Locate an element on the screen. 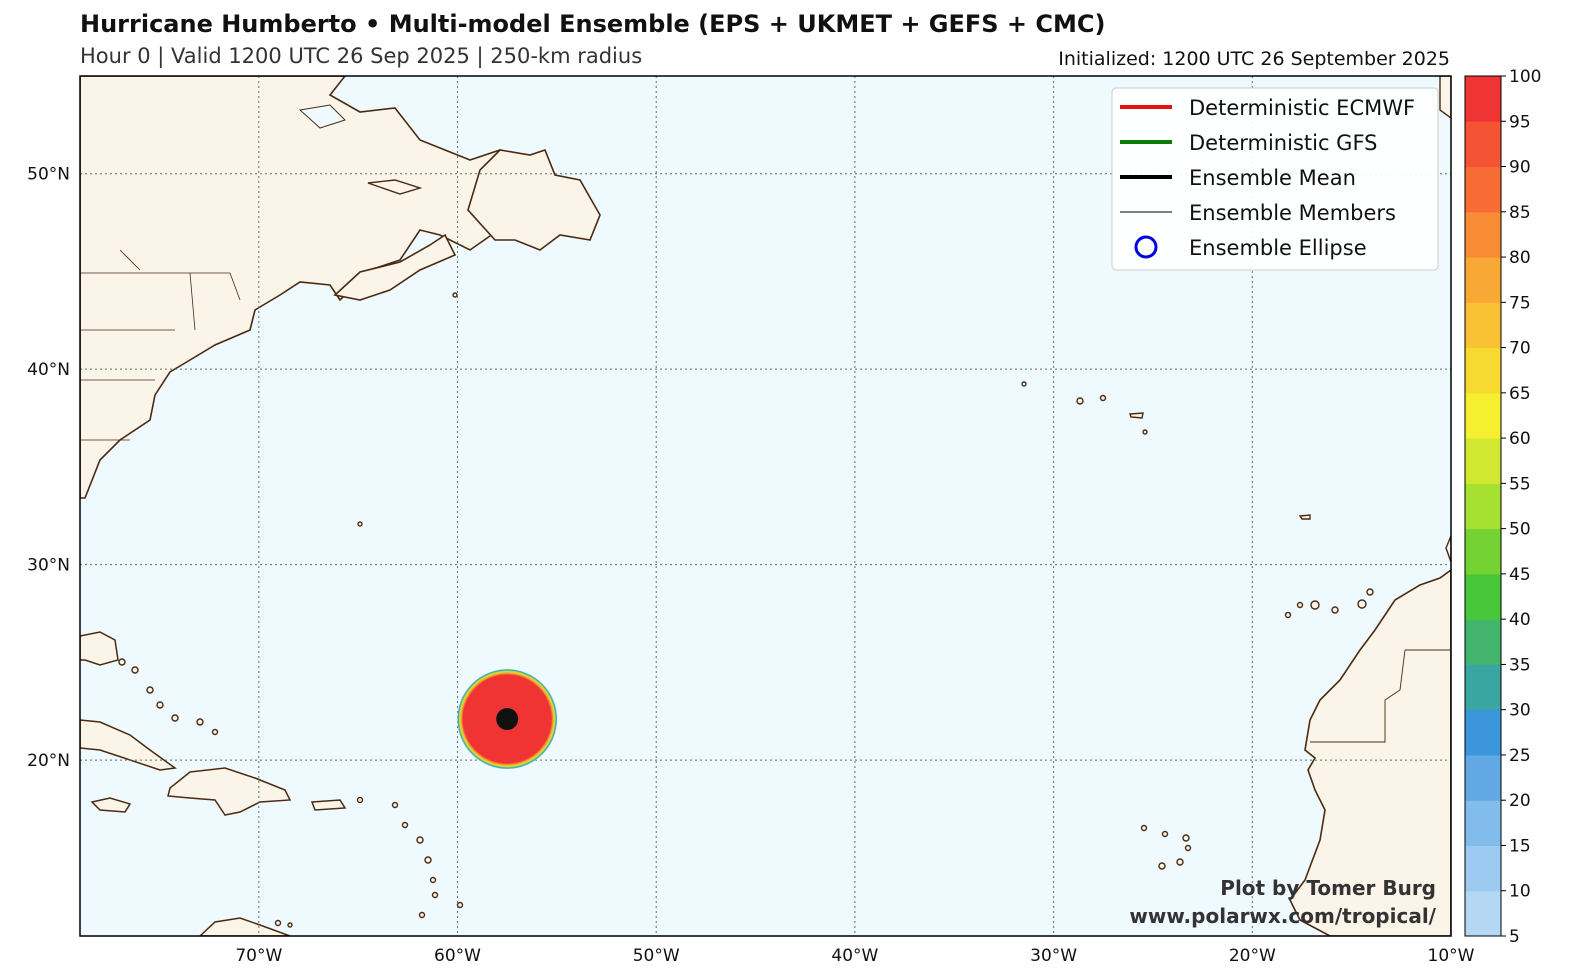 Image resolution: width=1575 pixels, height=978 pixels. newfoundland-land is located at coordinates (534, 200).